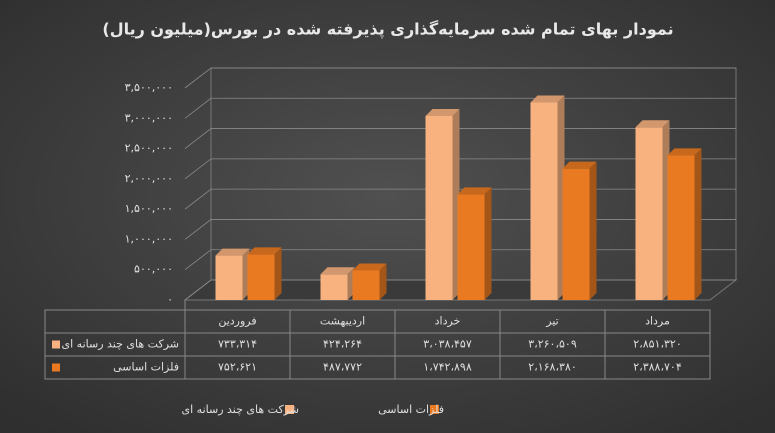 The width and height of the screenshot is (775, 433). Describe the element at coordinates (170, 299) in the screenshot. I see `y-tick-label: ۰` at that location.